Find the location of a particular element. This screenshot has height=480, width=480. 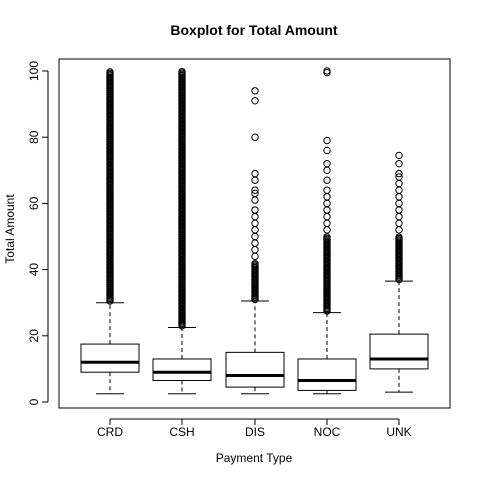

chart-title: Boxplot for Total Amount is located at coordinates (254, 30).